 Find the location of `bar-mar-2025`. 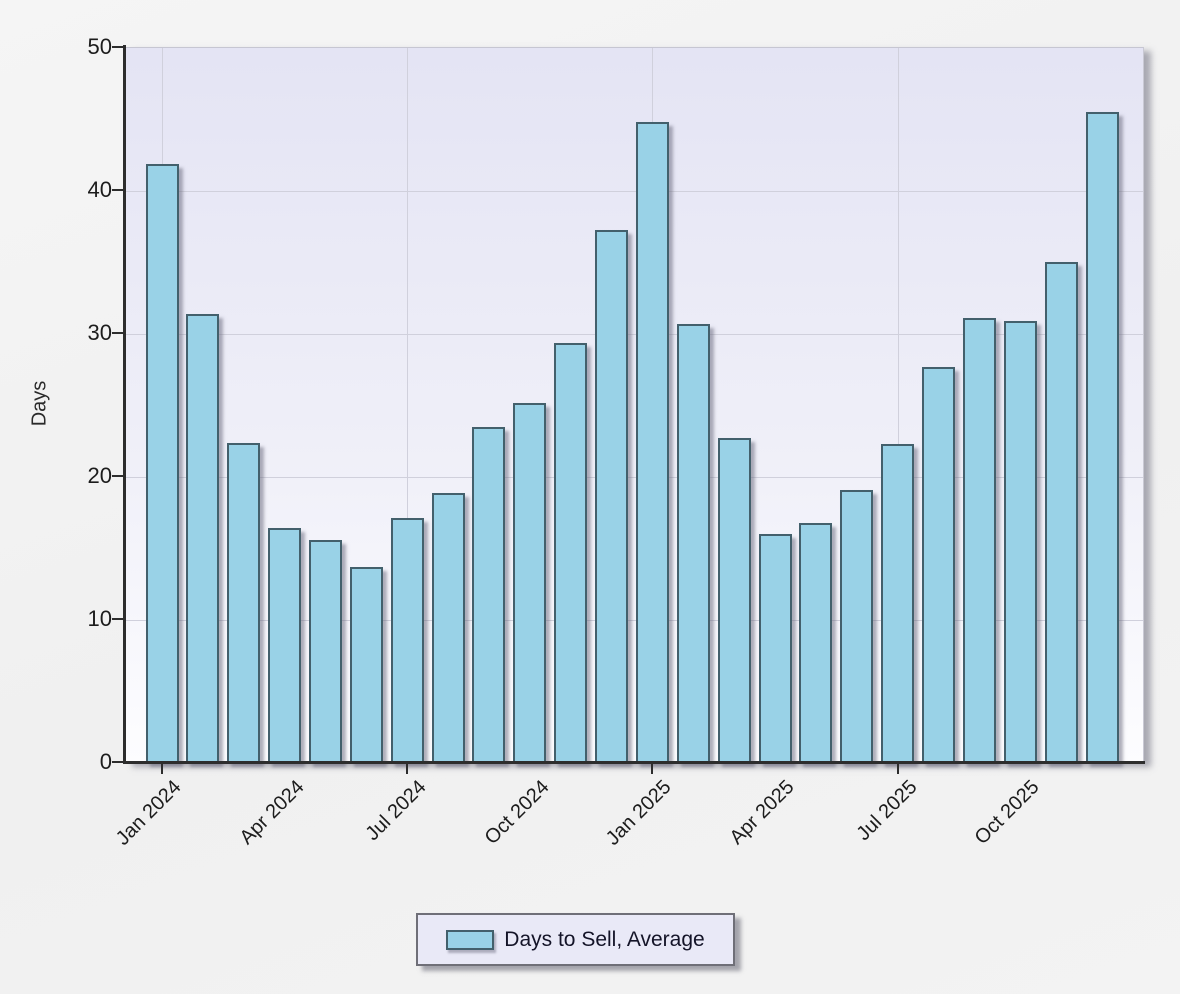

bar-mar-2025 is located at coordinates (734, 600).